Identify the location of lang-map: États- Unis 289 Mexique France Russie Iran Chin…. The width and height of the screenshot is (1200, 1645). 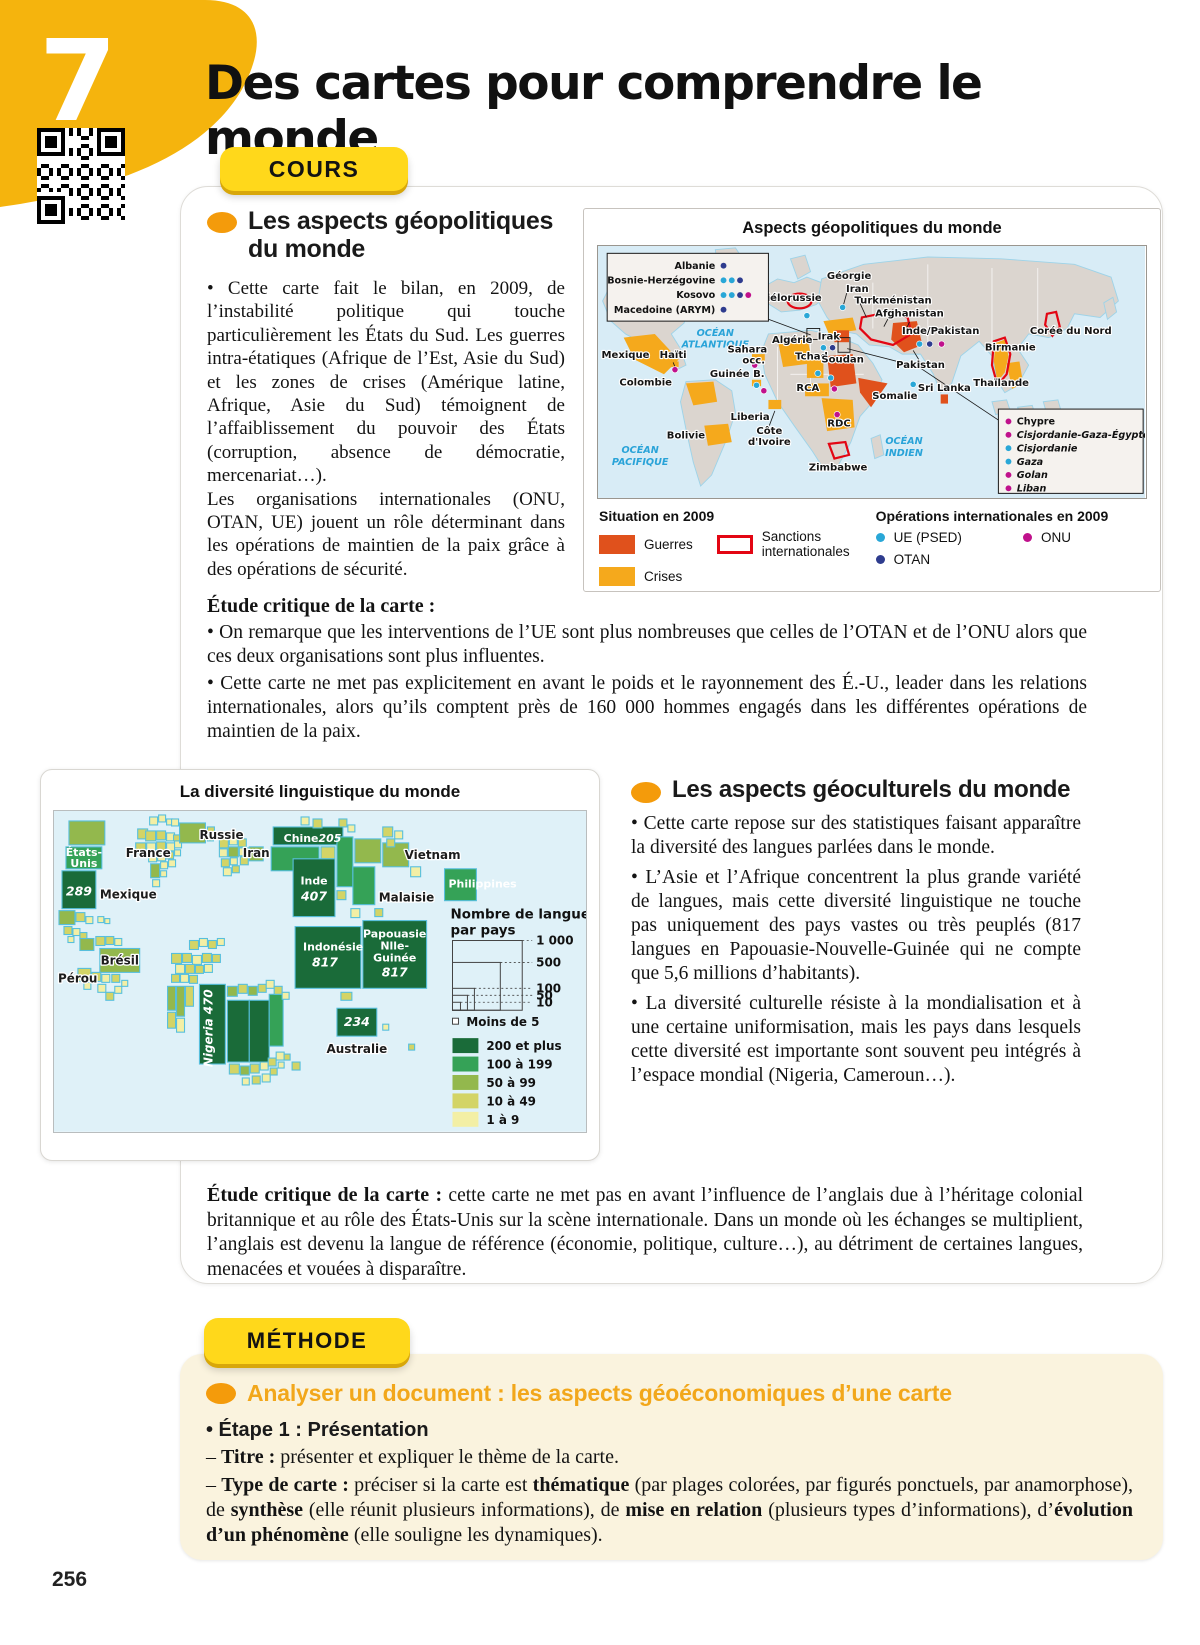
(325, 971).